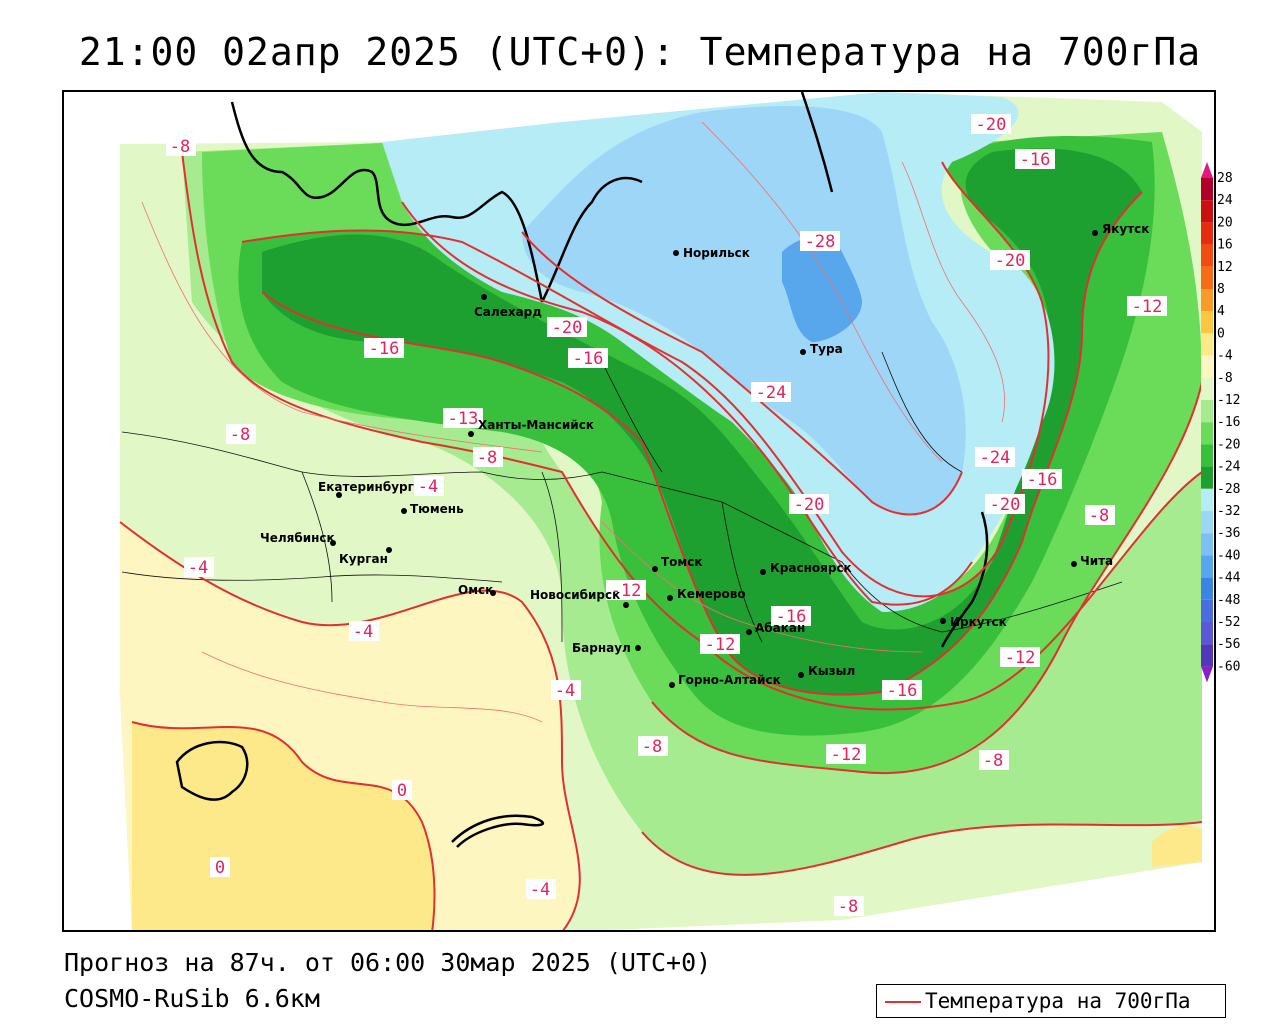 The image size is (1280, 1024). Describe the element at coordinates (463, 419) in the screenshot. I see `iso-label: -13` at that location.